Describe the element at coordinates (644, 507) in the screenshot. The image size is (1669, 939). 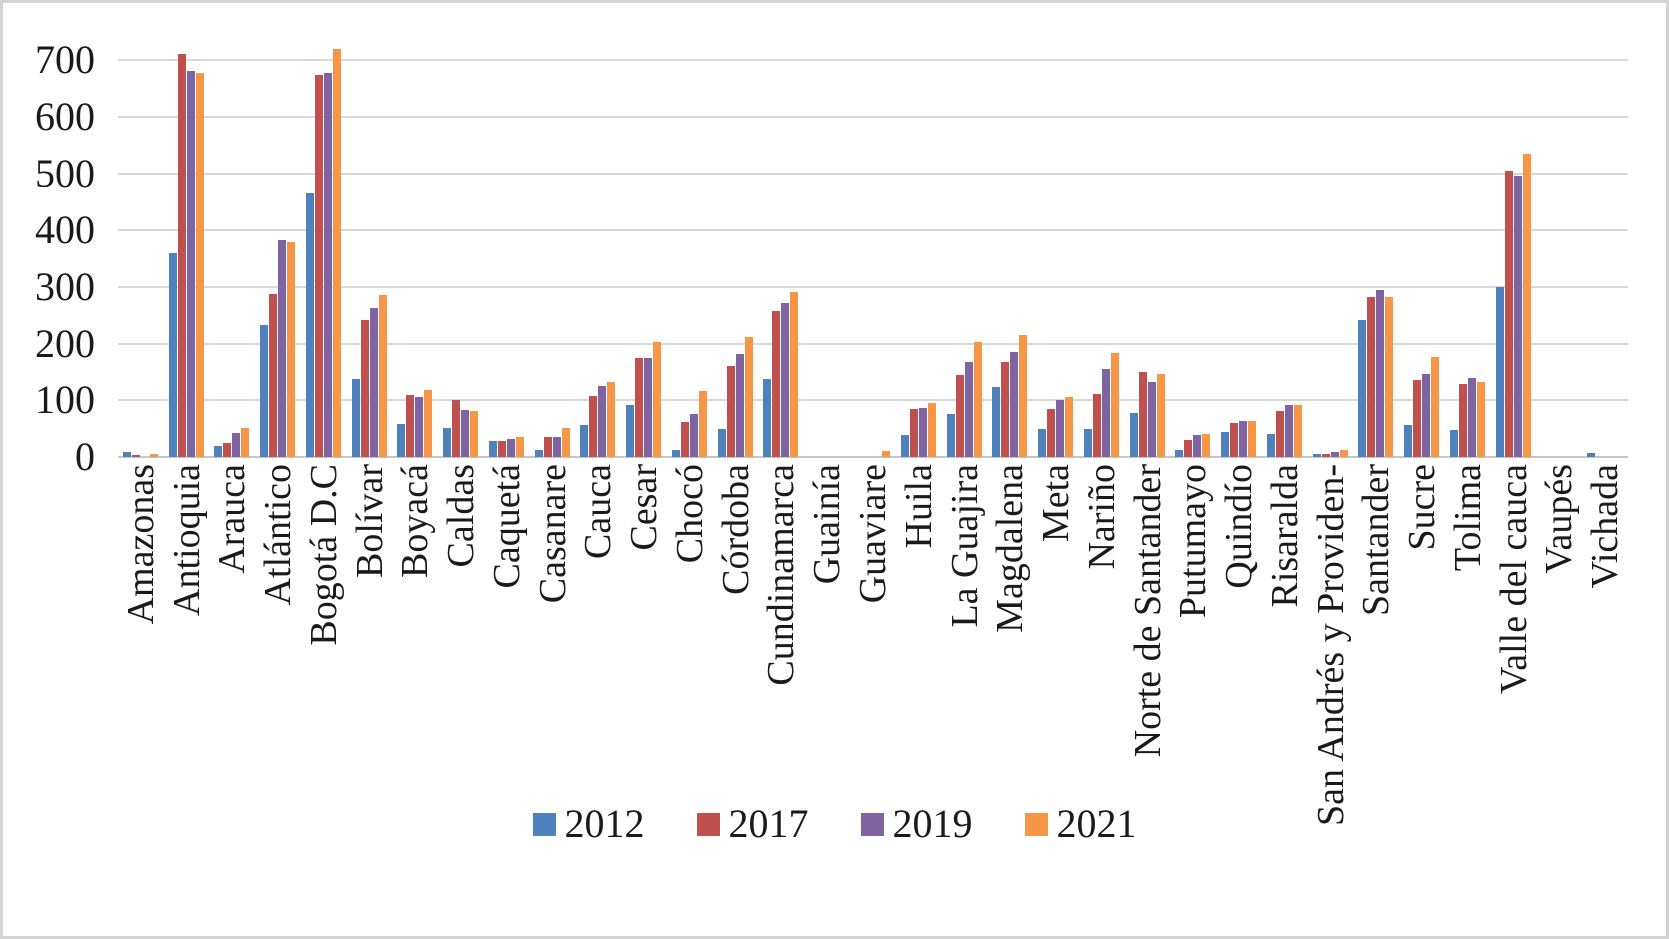
I see `x-axis-label: Cesar` at that location.